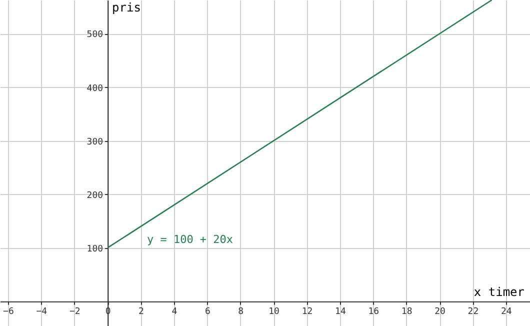 The image size is (530, 326). I want to click on y-tick-label: 200, so click(95, 195).